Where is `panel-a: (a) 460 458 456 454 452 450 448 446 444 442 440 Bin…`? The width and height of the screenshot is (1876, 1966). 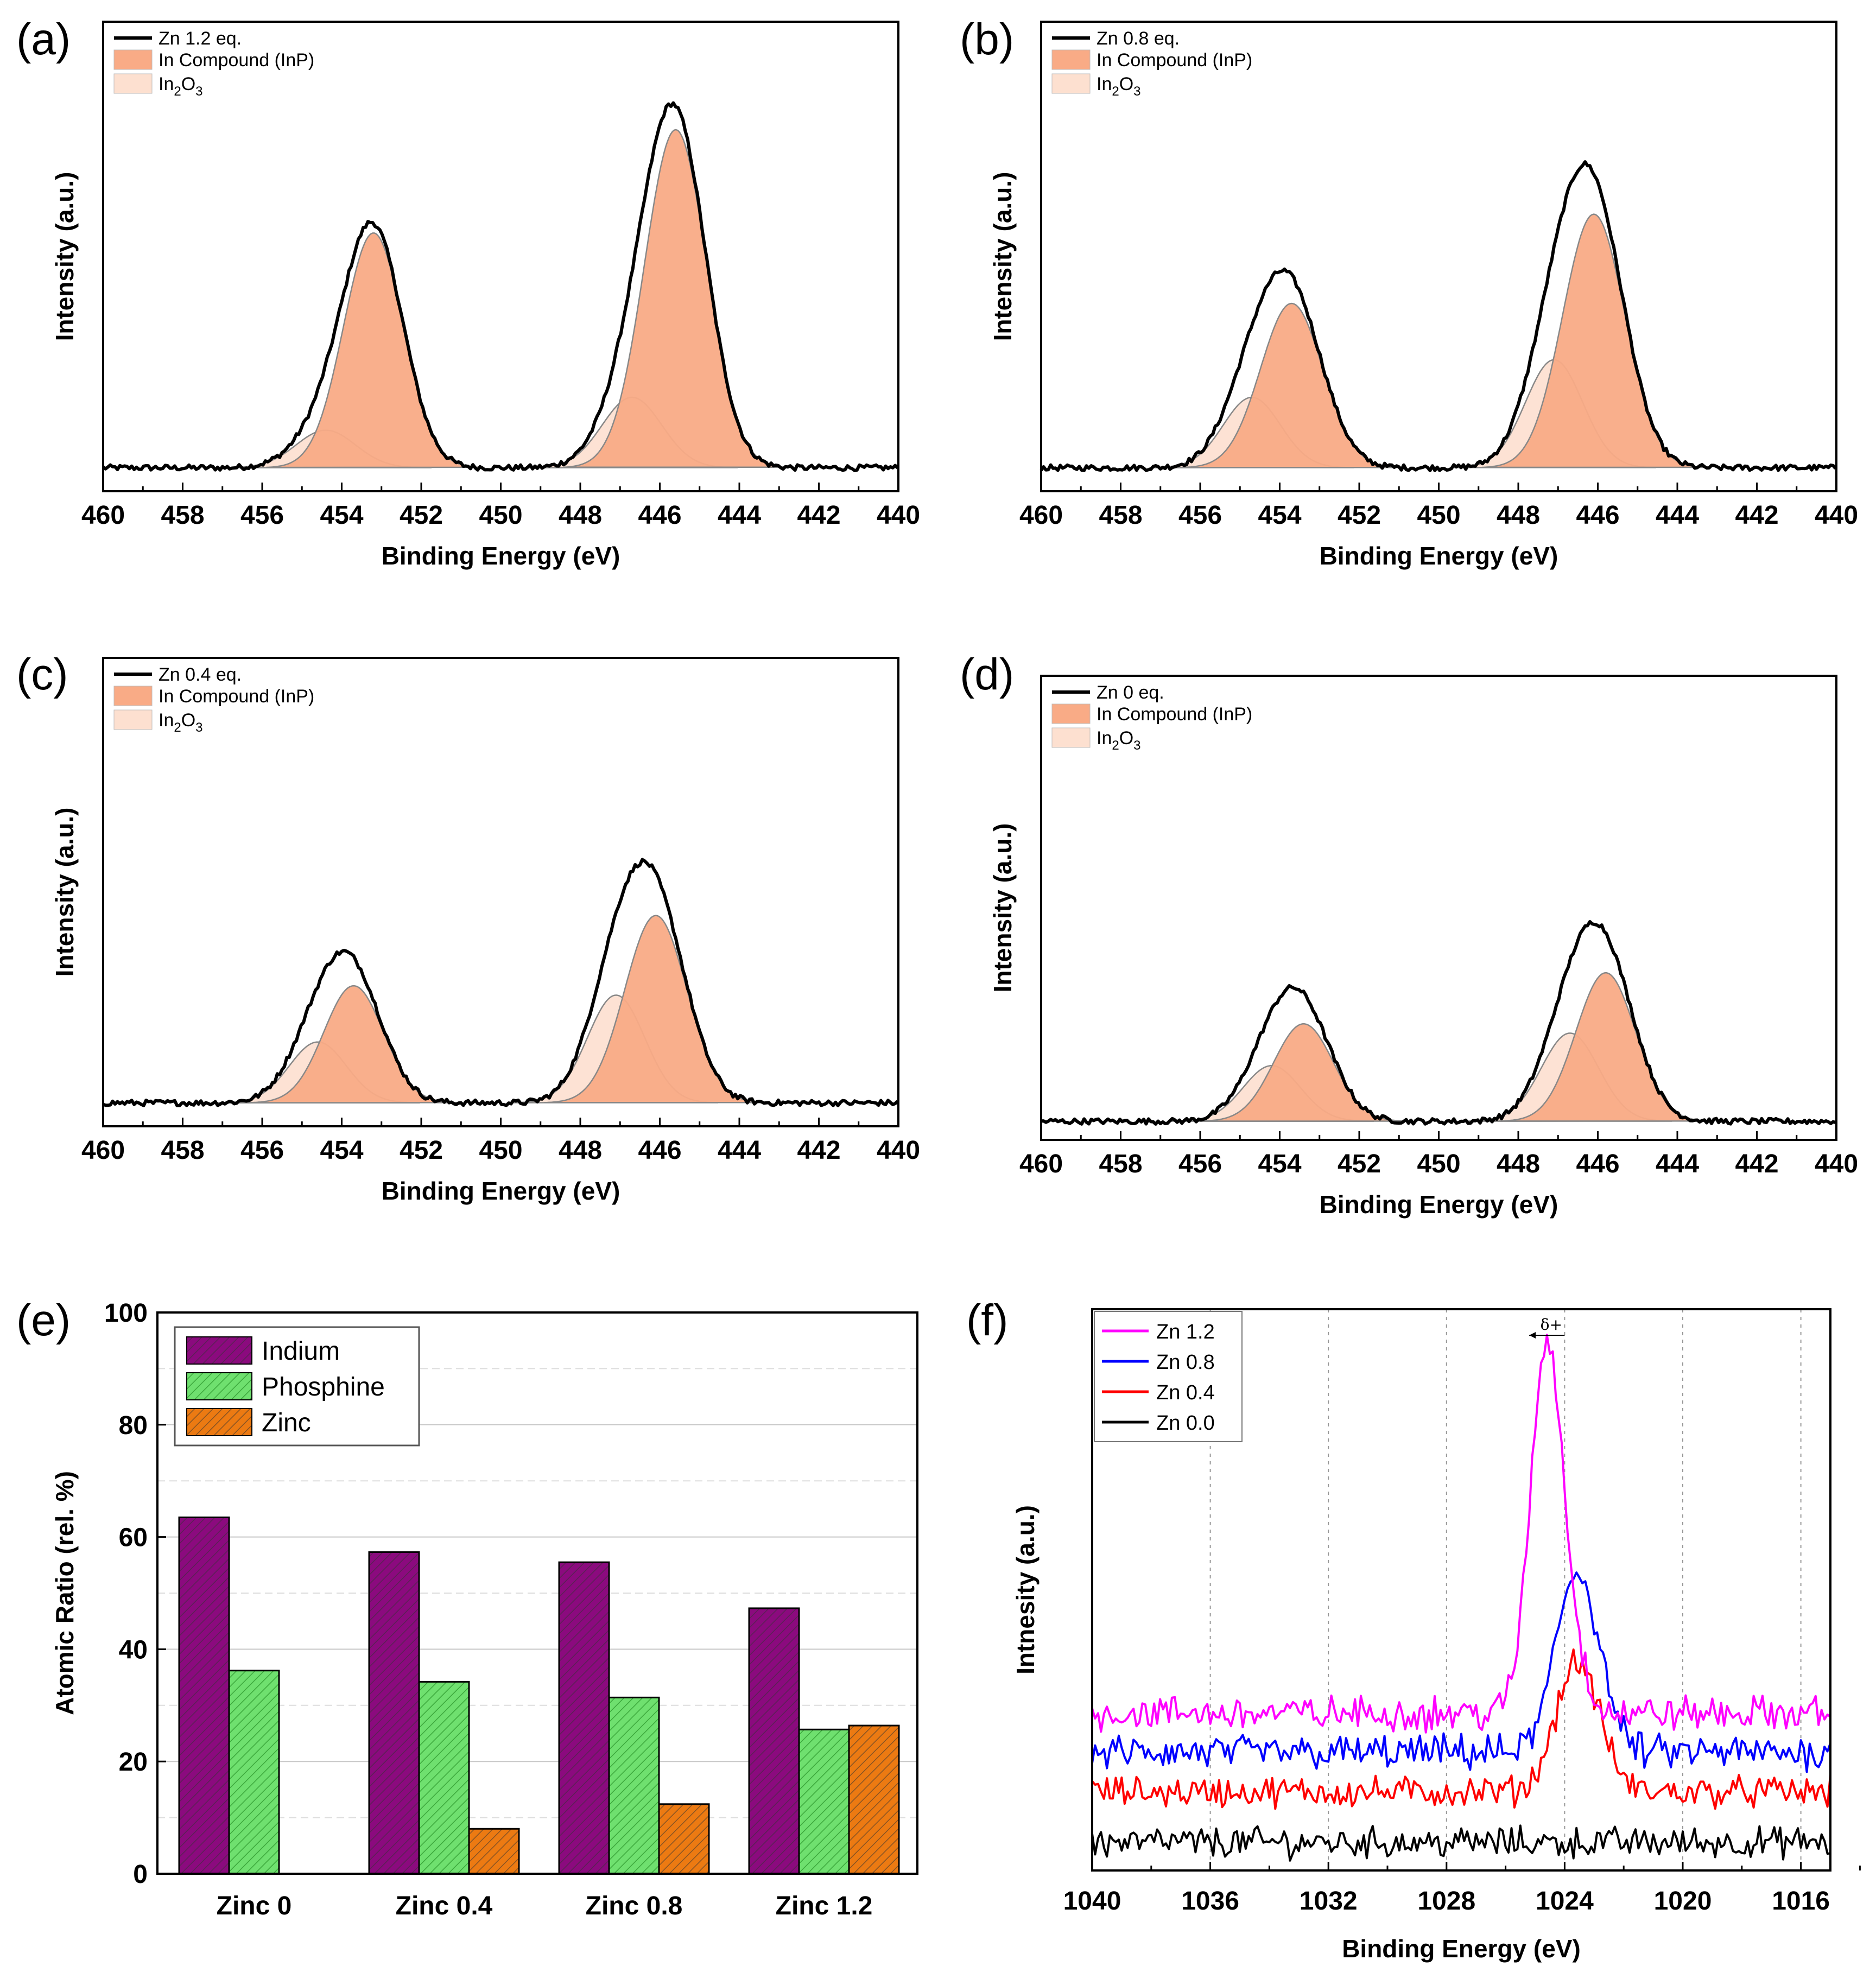
panel-a: (a) 460 458 456 454 452 450 448 446 444 442 440 Bin… is located at coordinates (468, 292).